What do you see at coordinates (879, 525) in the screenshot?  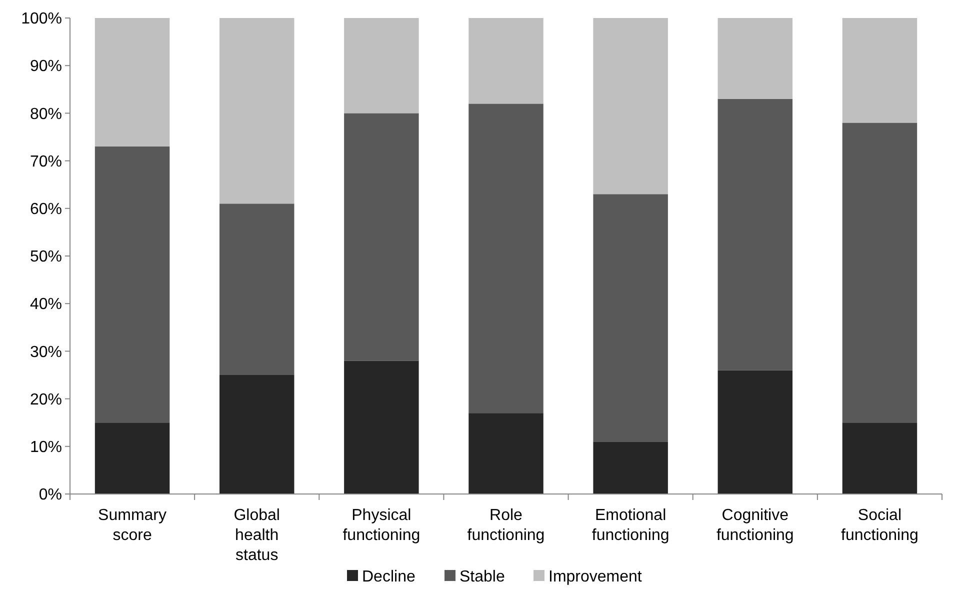 I see `x-tick-label: Social functioning` at bounding box center [879, 525].